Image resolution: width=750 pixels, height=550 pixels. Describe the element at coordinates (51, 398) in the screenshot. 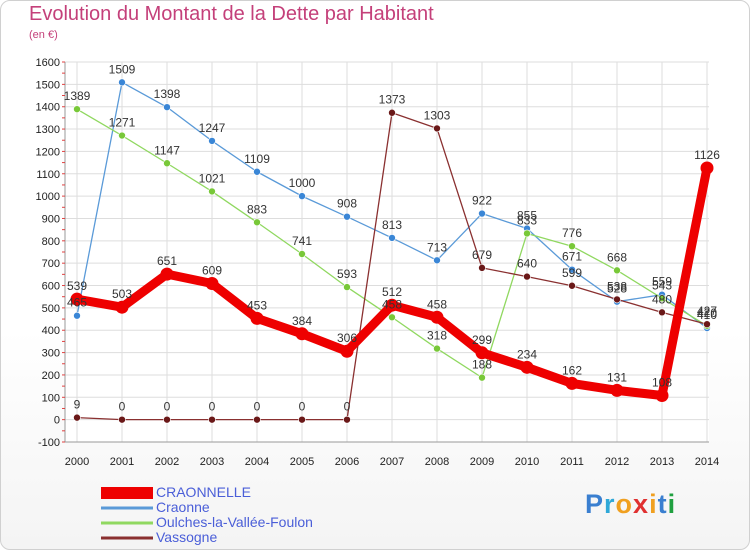

I see `y-tick-label: 100` at that location.